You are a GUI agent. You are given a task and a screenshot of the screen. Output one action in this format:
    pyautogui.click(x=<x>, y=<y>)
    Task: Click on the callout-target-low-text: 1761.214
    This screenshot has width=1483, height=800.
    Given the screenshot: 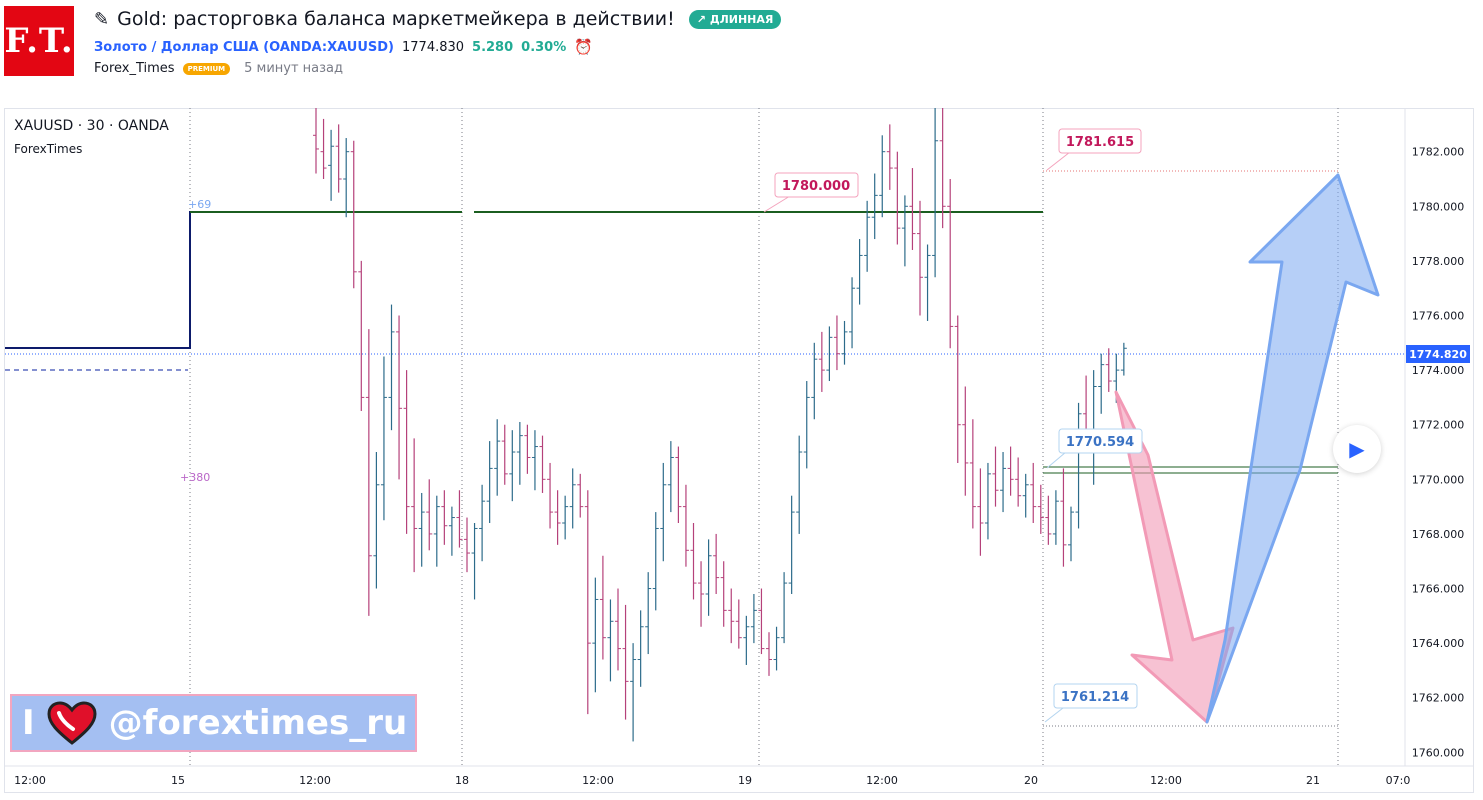 What is the action you would take?
    pyautogui.click(x=1095, y=697)
    